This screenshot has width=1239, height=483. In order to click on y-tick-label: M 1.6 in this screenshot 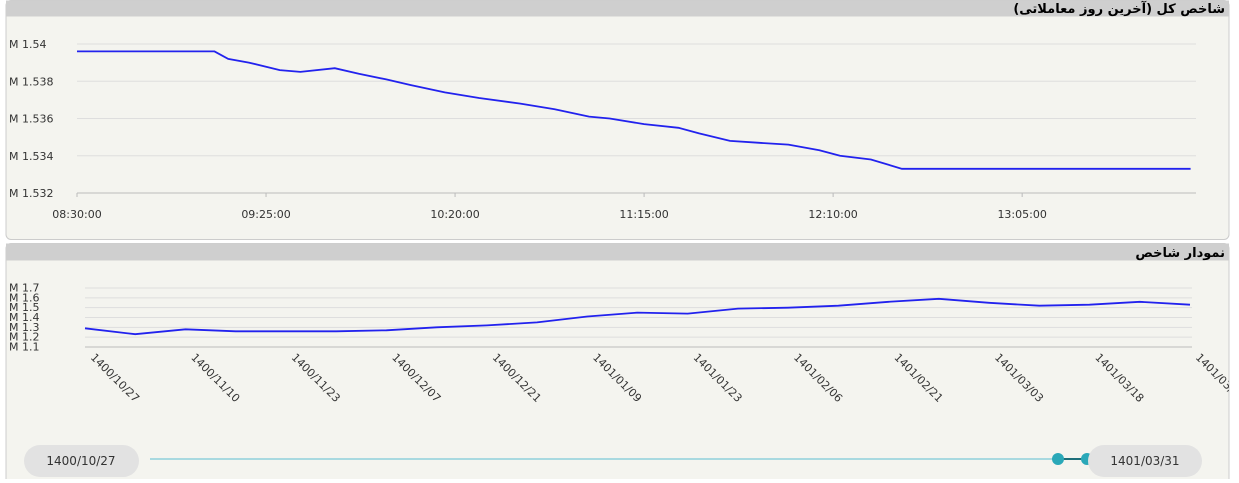, I will do `click(24, 297)`.